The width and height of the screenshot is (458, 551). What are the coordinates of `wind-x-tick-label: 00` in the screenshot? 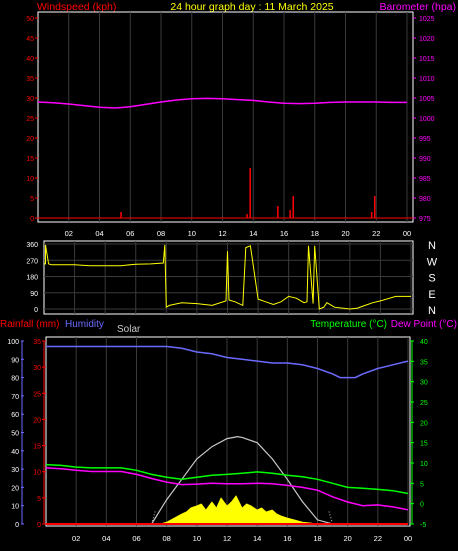 It's located at (407, 233).